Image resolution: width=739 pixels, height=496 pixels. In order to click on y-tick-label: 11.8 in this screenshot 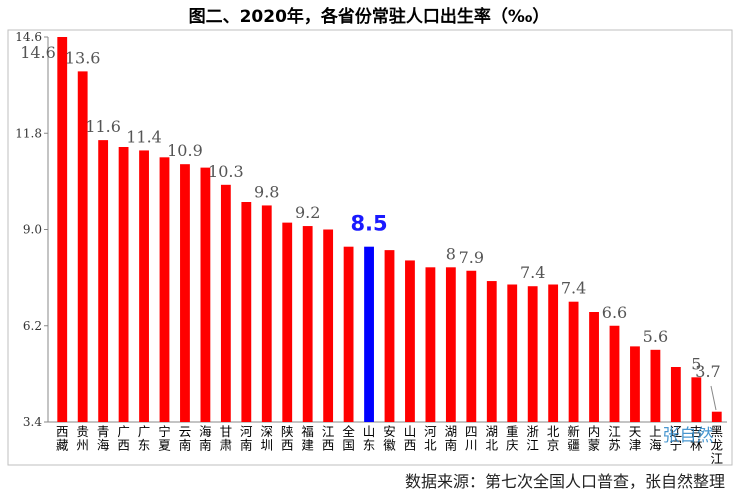, I will do `click(28, 133)`.